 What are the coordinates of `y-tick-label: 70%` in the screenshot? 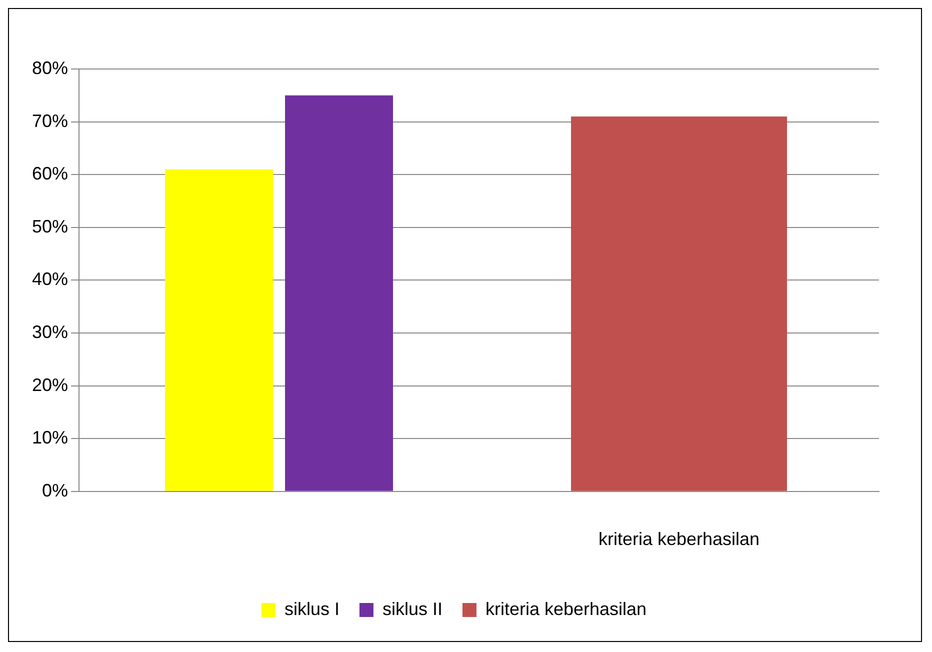 It's located at (50, 120).